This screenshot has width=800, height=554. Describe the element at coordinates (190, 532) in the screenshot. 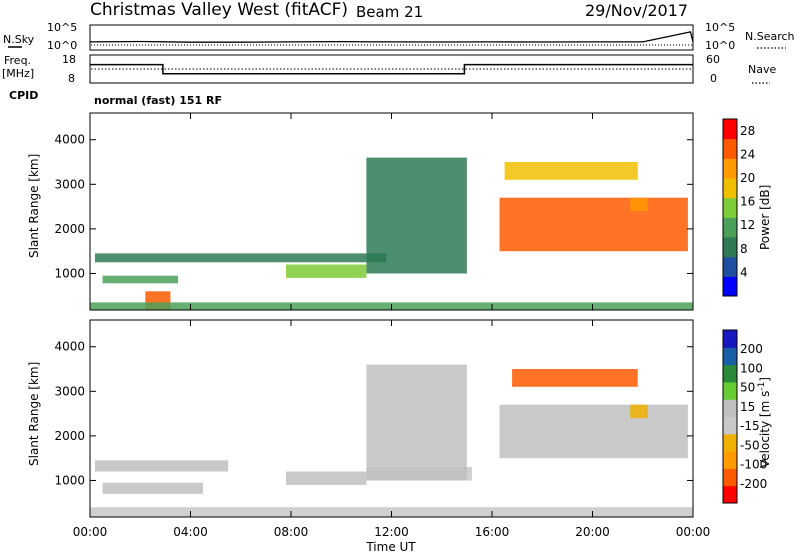

I see `xtick-label: 04:00` at that location.